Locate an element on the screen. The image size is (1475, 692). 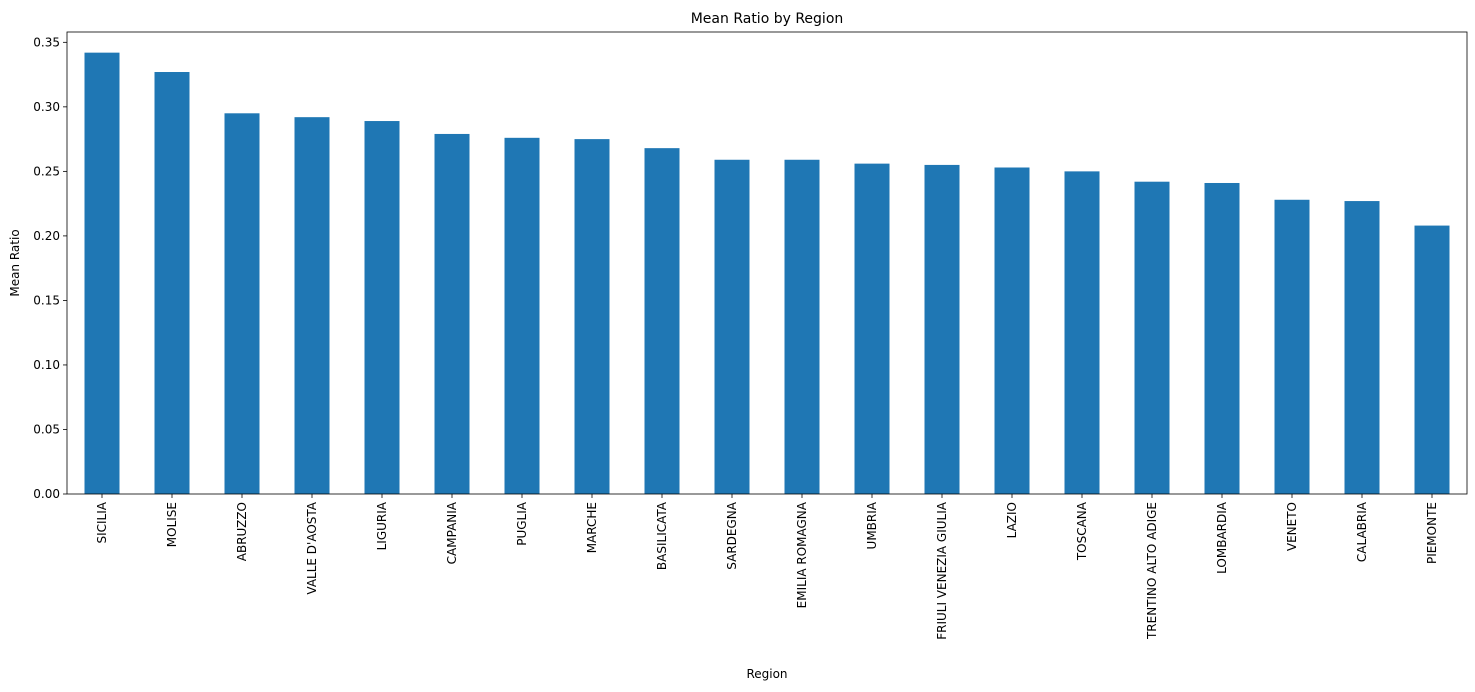
y-tick-label: 0.00 is located at coordinates (46, 494).